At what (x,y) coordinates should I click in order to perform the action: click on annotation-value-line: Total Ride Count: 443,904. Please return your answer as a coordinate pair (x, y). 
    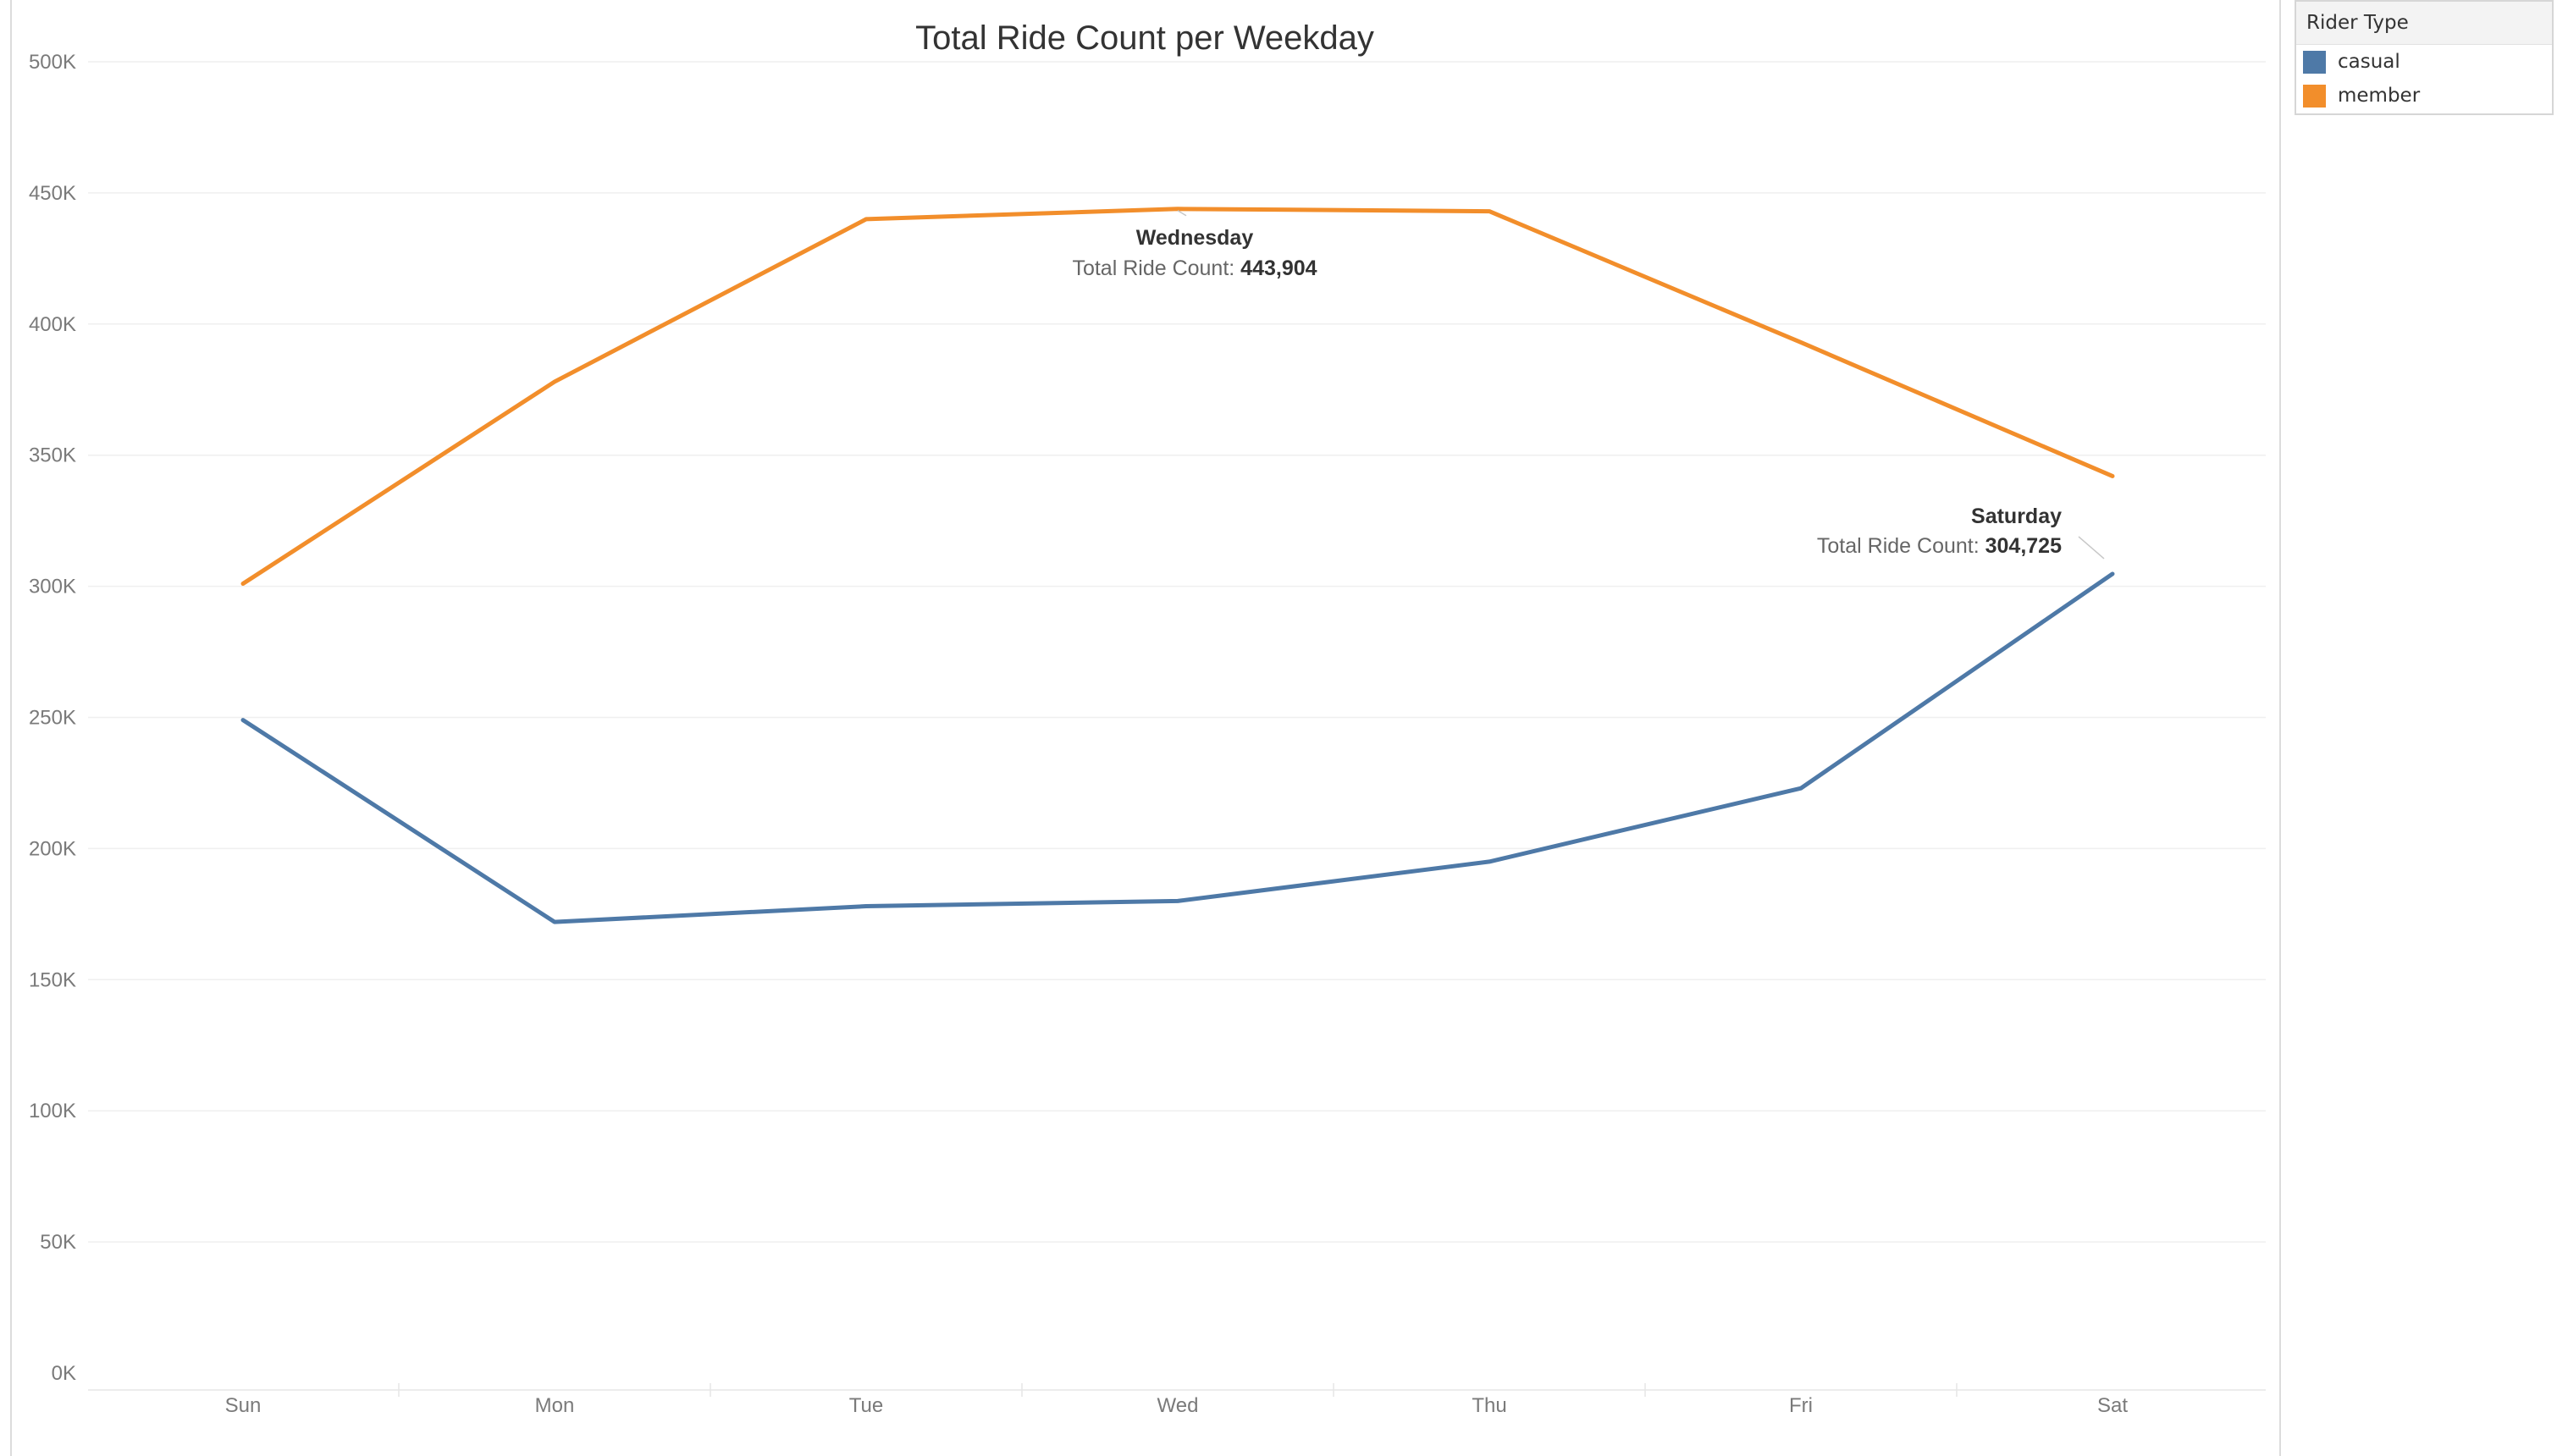
    Looking at the image, I should click on (1194, 268).